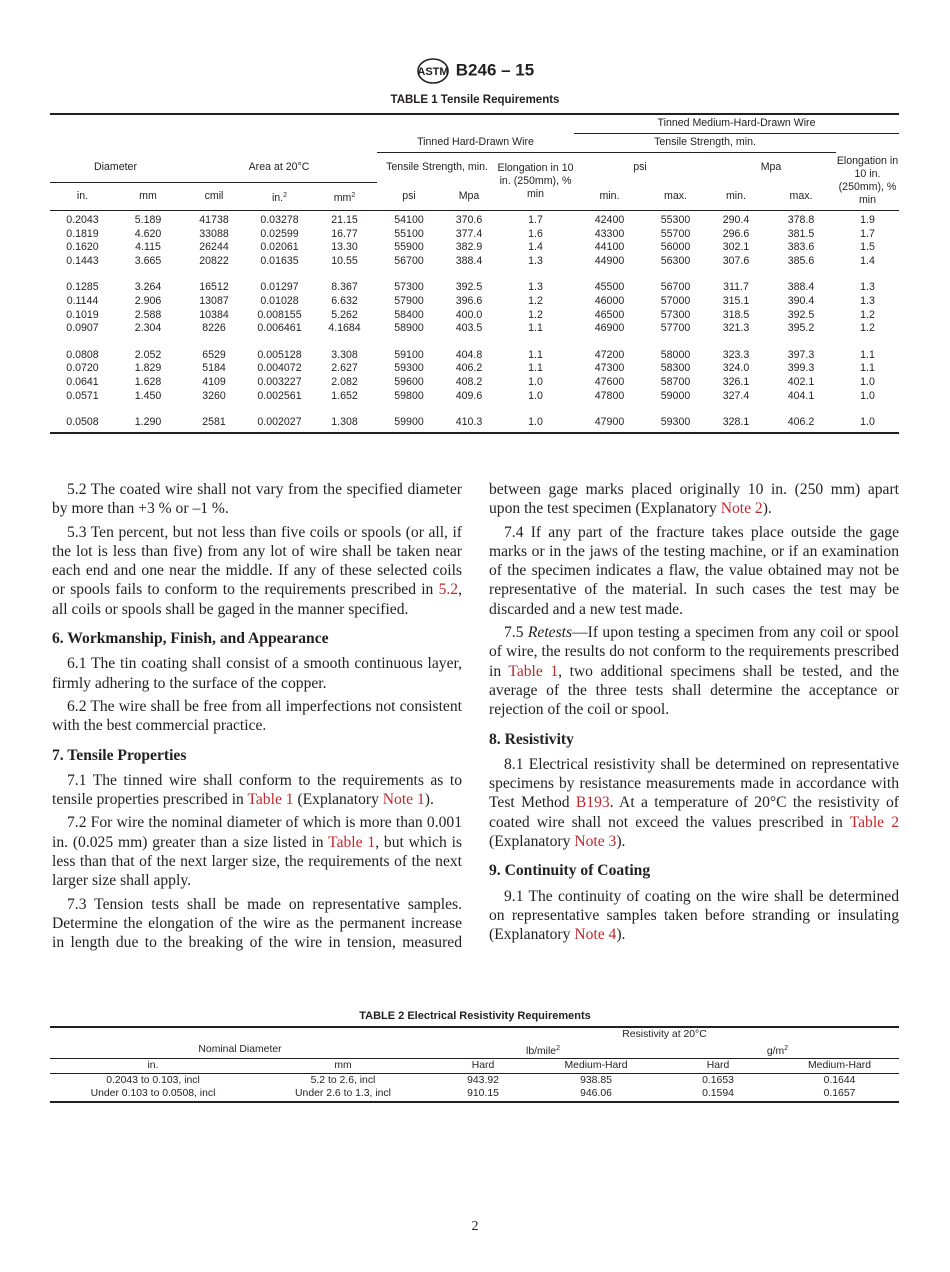  What do you see at coordinates (343, 1093) in the screenshot?
I see `table-cell: Under 2.6 to 1.3, incl` at bounding box center [343, 1093].